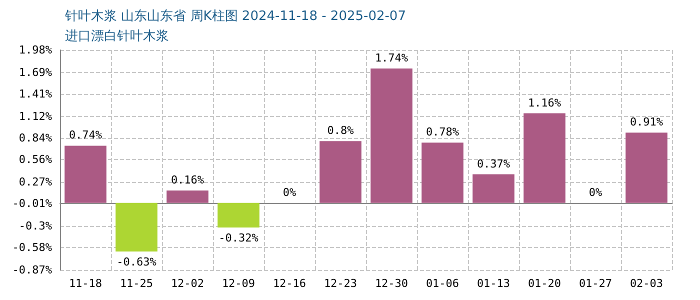 The height and width of the screenshot is (300, 700). Describe the element at coordinates (235, 16) in the screenshot. I see `chart-title: 针叶木浆 山东山东省 周K柱图 2024-11-18 - 2025-02-07` at that location.